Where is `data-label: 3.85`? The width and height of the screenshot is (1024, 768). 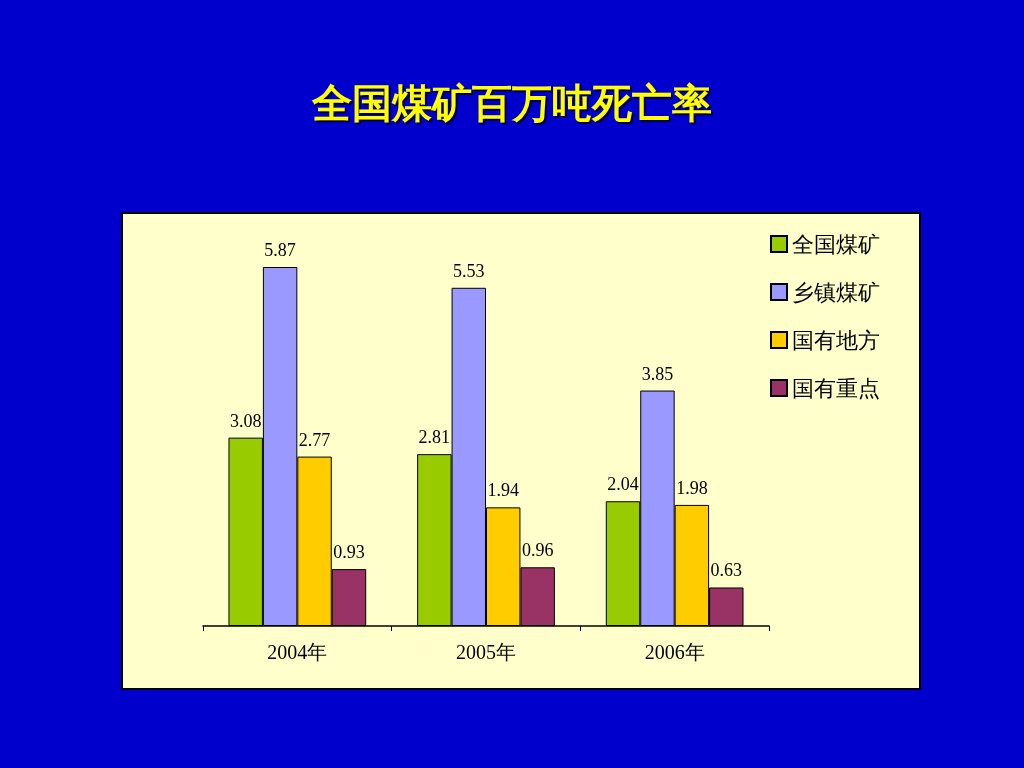
data-label: 3.85 is located at coordinates (657, 373).